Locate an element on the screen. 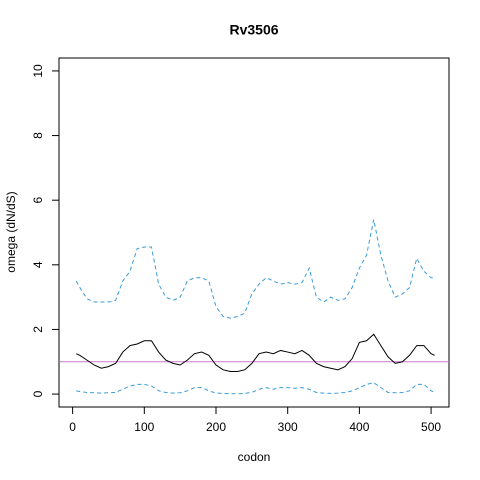  chart-title: Rv3506 is located at coordinates (253, 30).